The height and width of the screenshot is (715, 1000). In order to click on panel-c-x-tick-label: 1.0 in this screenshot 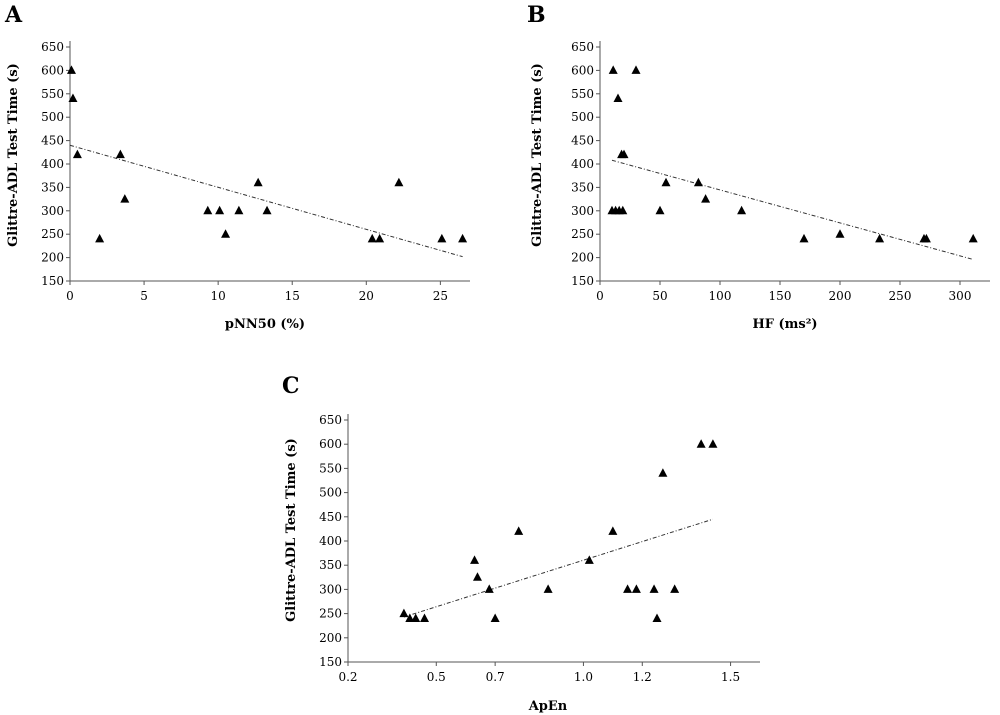, I will do `click(583, 677)`.